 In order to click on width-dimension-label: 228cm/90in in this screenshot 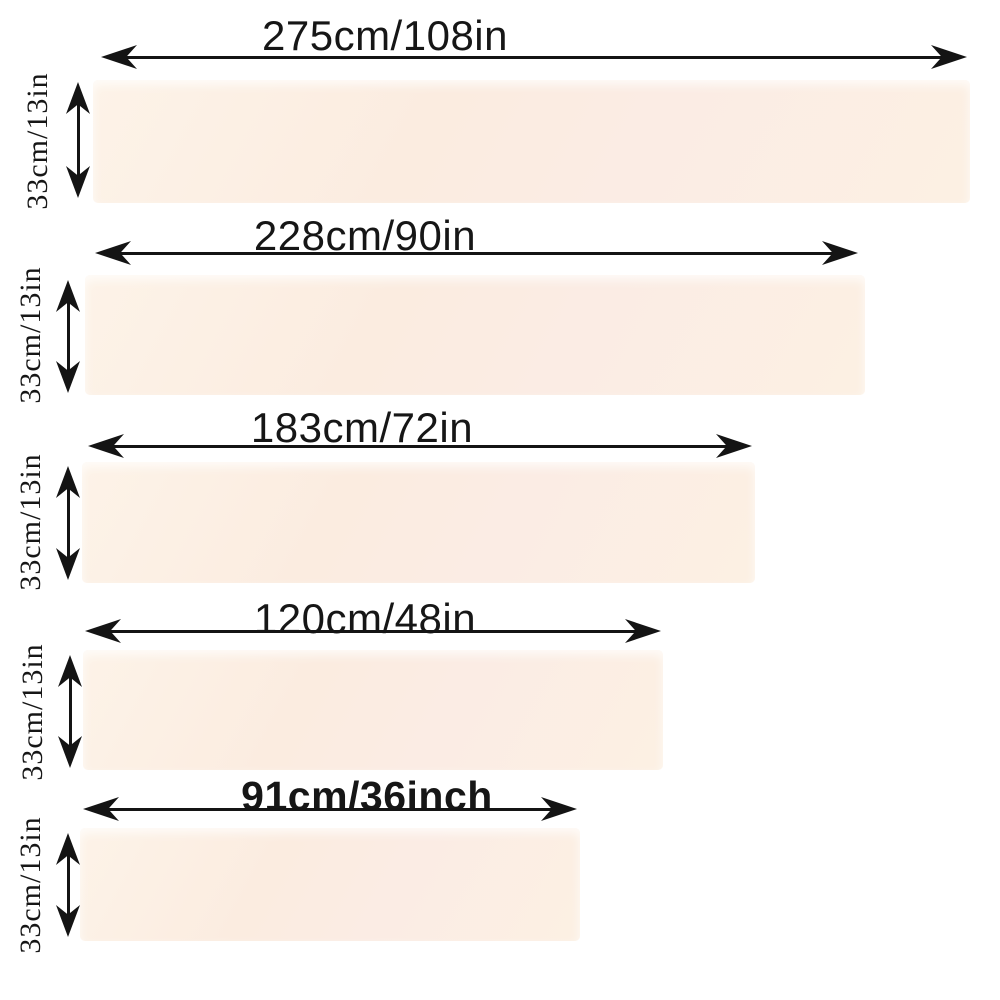, I will do `click(365, 235)`.